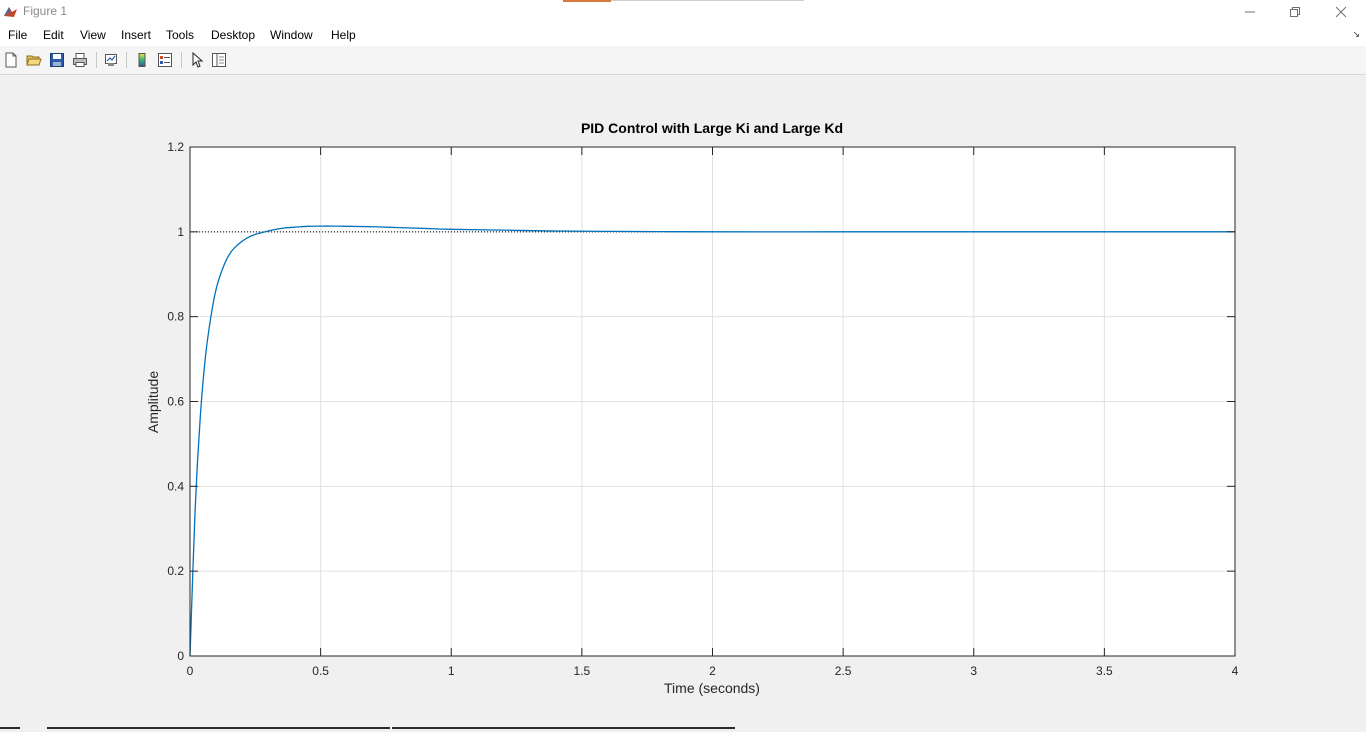 The image size is (1366, 732). What do you see at coordinates (683, 12) in the screenshot?
I see `title-bar: Figure 1` at bounding box center [683, 12].